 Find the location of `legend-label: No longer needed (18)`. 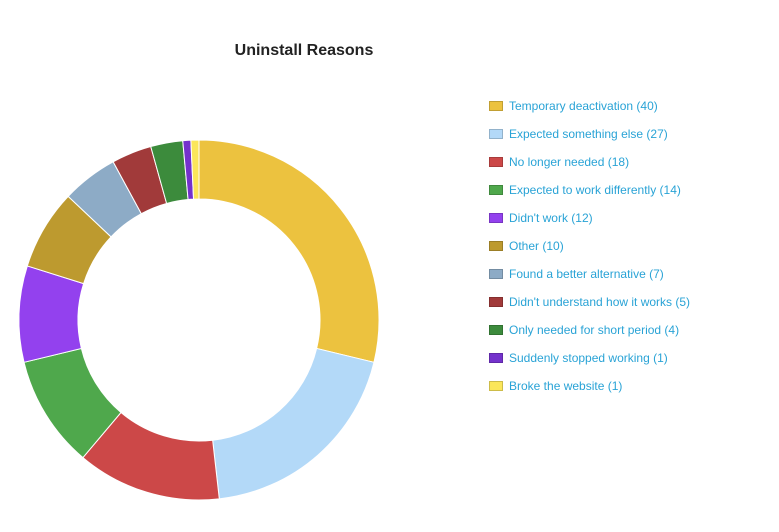

legend-label: No longer needed (18) is located at coordinates (569, 162).